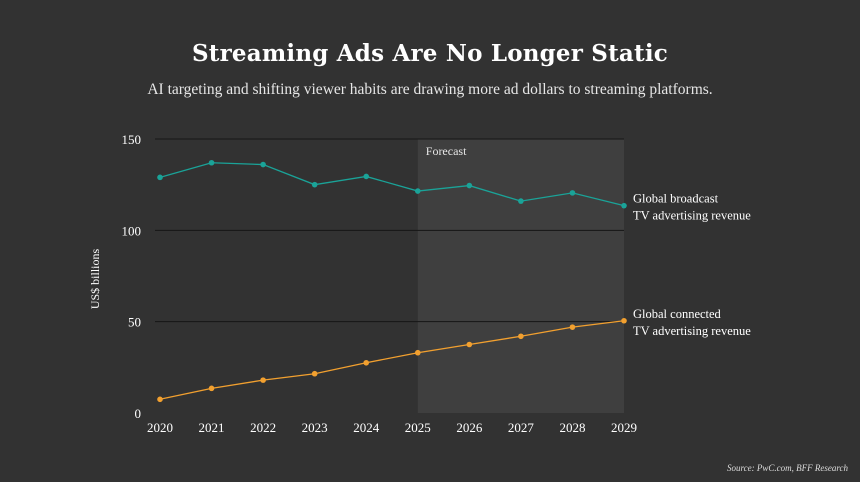  I want to click on chart-title: Streaming Ads Are No Longer Static, so click(429, 53).